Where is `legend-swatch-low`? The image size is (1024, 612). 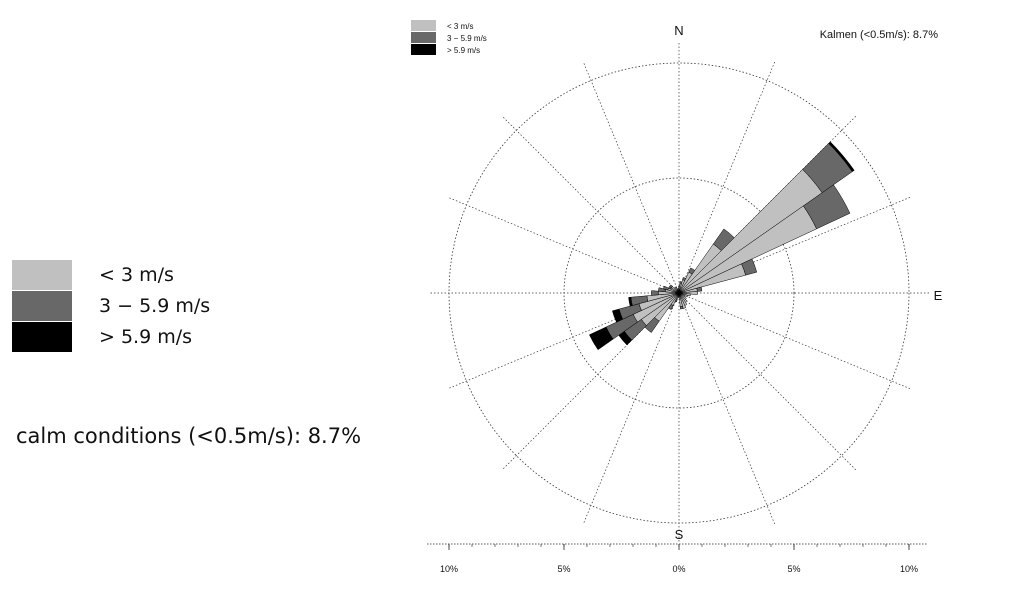 legend-swatch-low is located at coordinates (42, 275).